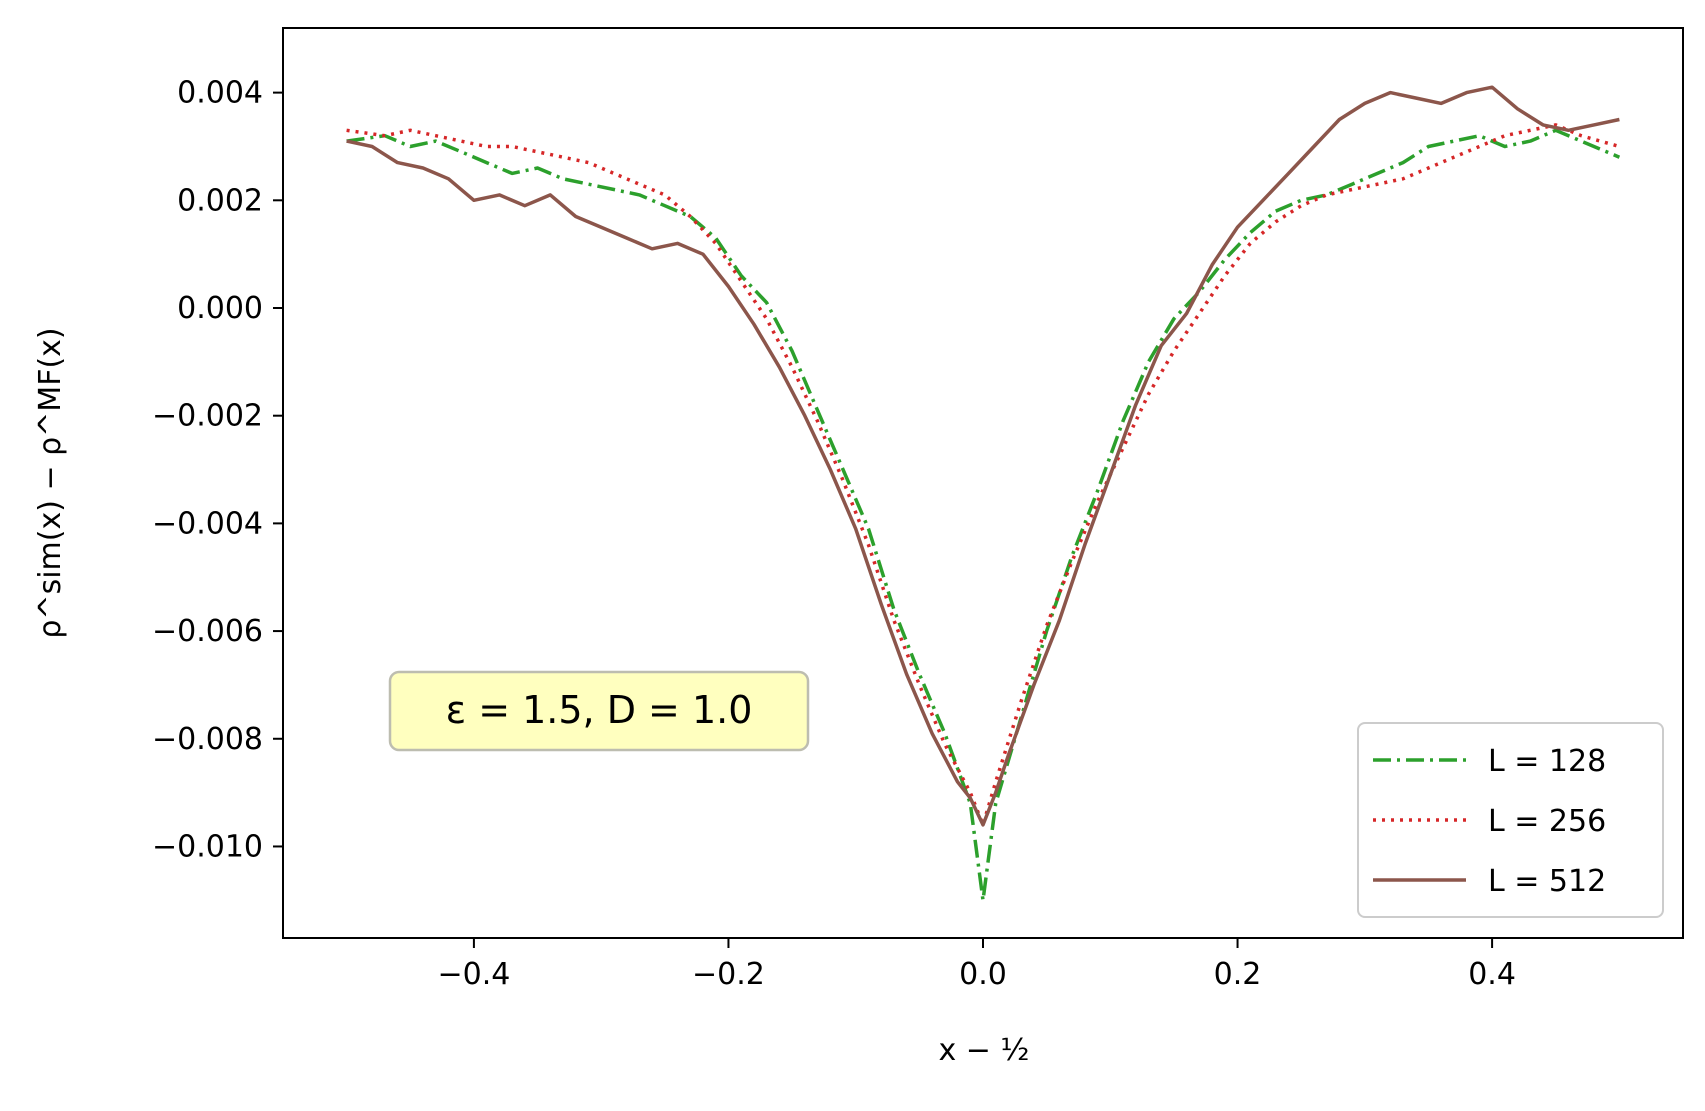 The image size is (1705, 1111). Describe the element at coordinates (1547, 881) in the screenshot. I see `legend-label-3: L = 512` at that location.